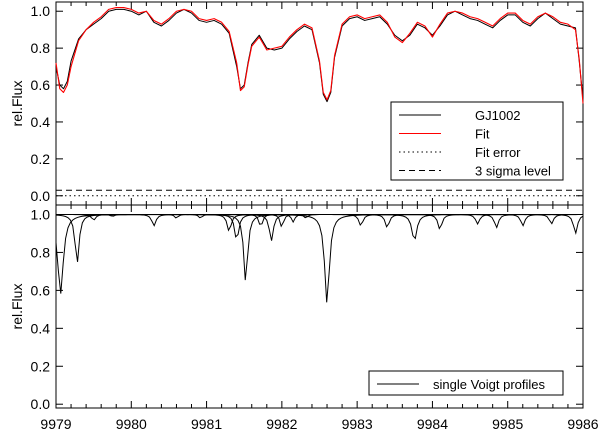 The width and height of the screenshot is (600, 436). I want to click on x-tick-label: 9986, so click(582, 424).